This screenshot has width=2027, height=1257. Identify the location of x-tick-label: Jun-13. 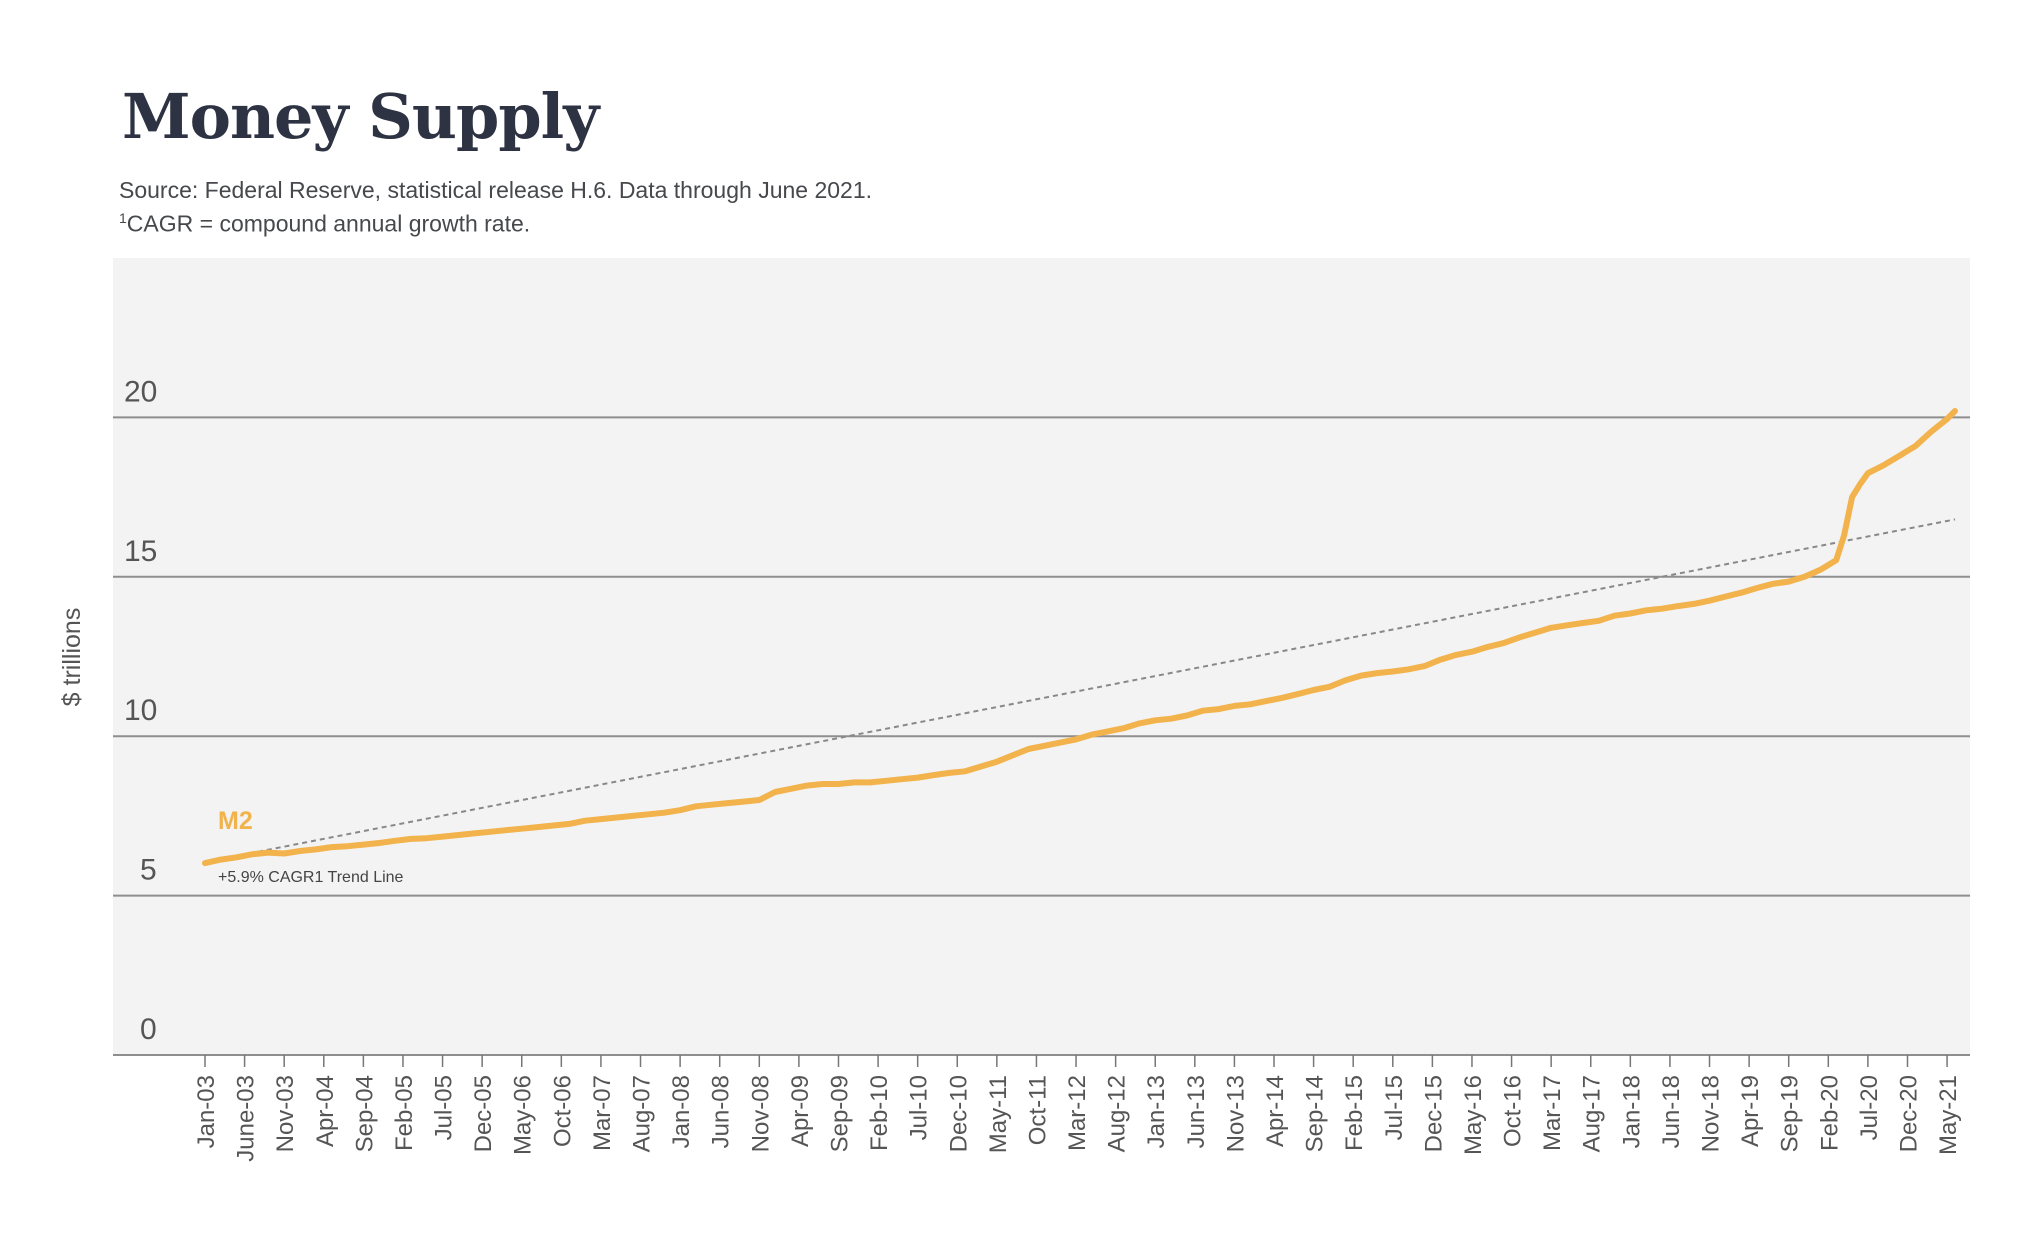
(1196, 1111).